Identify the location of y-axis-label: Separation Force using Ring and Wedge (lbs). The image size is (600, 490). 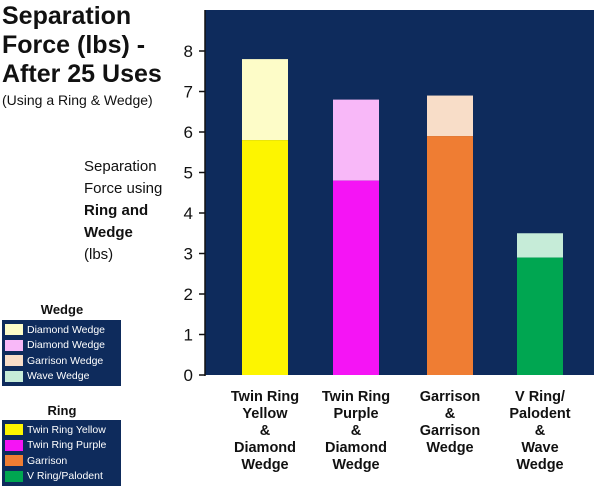
(139, 211).